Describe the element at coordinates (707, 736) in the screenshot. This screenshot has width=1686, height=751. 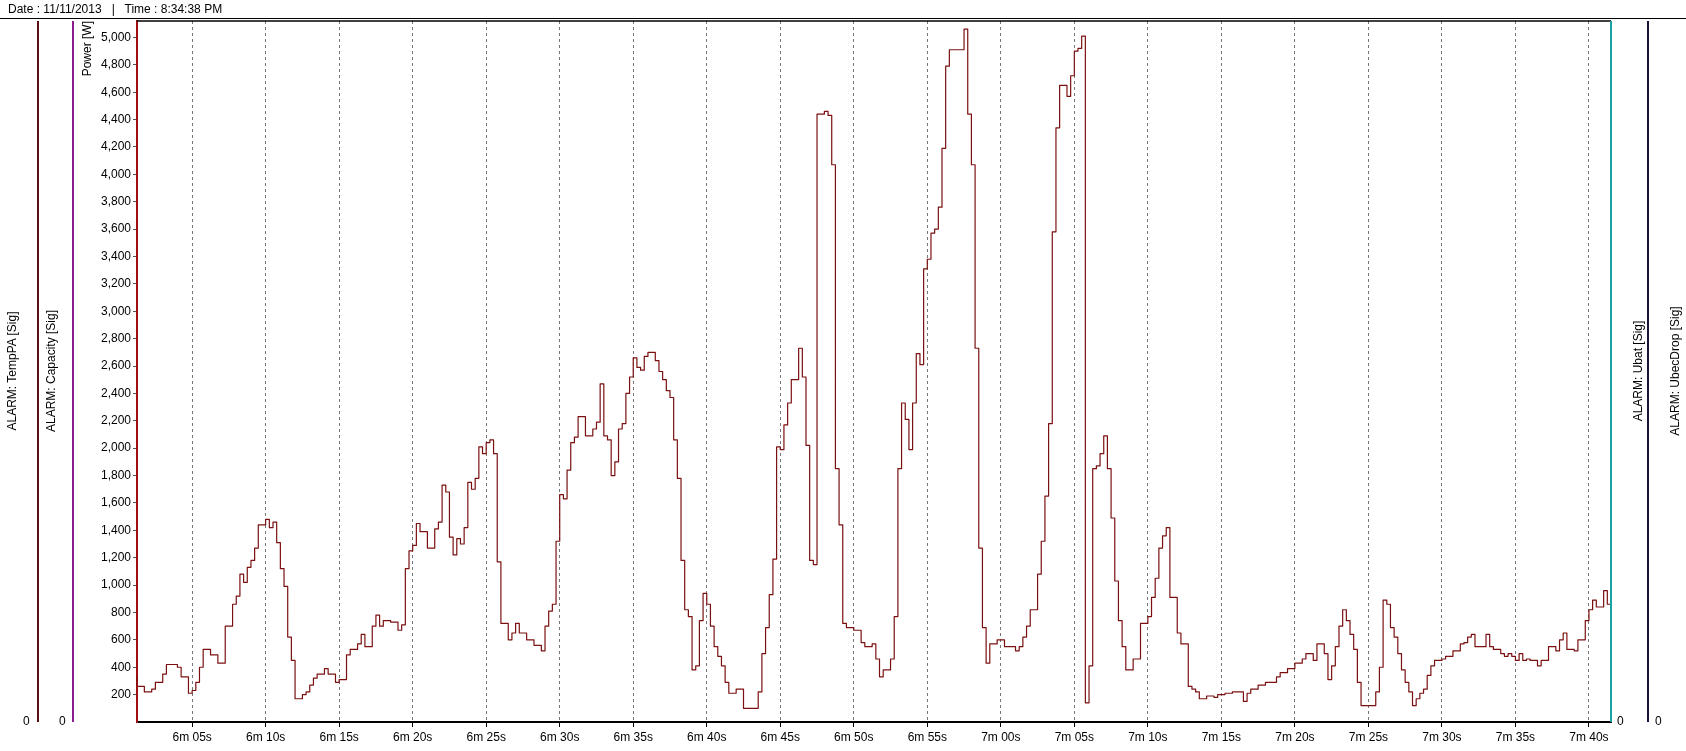
I see `x-tick-label: 6m 40s` at that location.